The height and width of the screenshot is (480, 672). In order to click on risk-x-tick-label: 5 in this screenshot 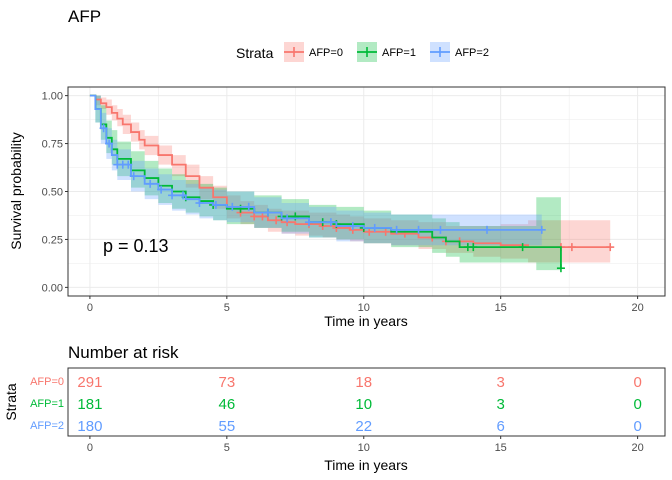, I will do `click(227, 448)`.